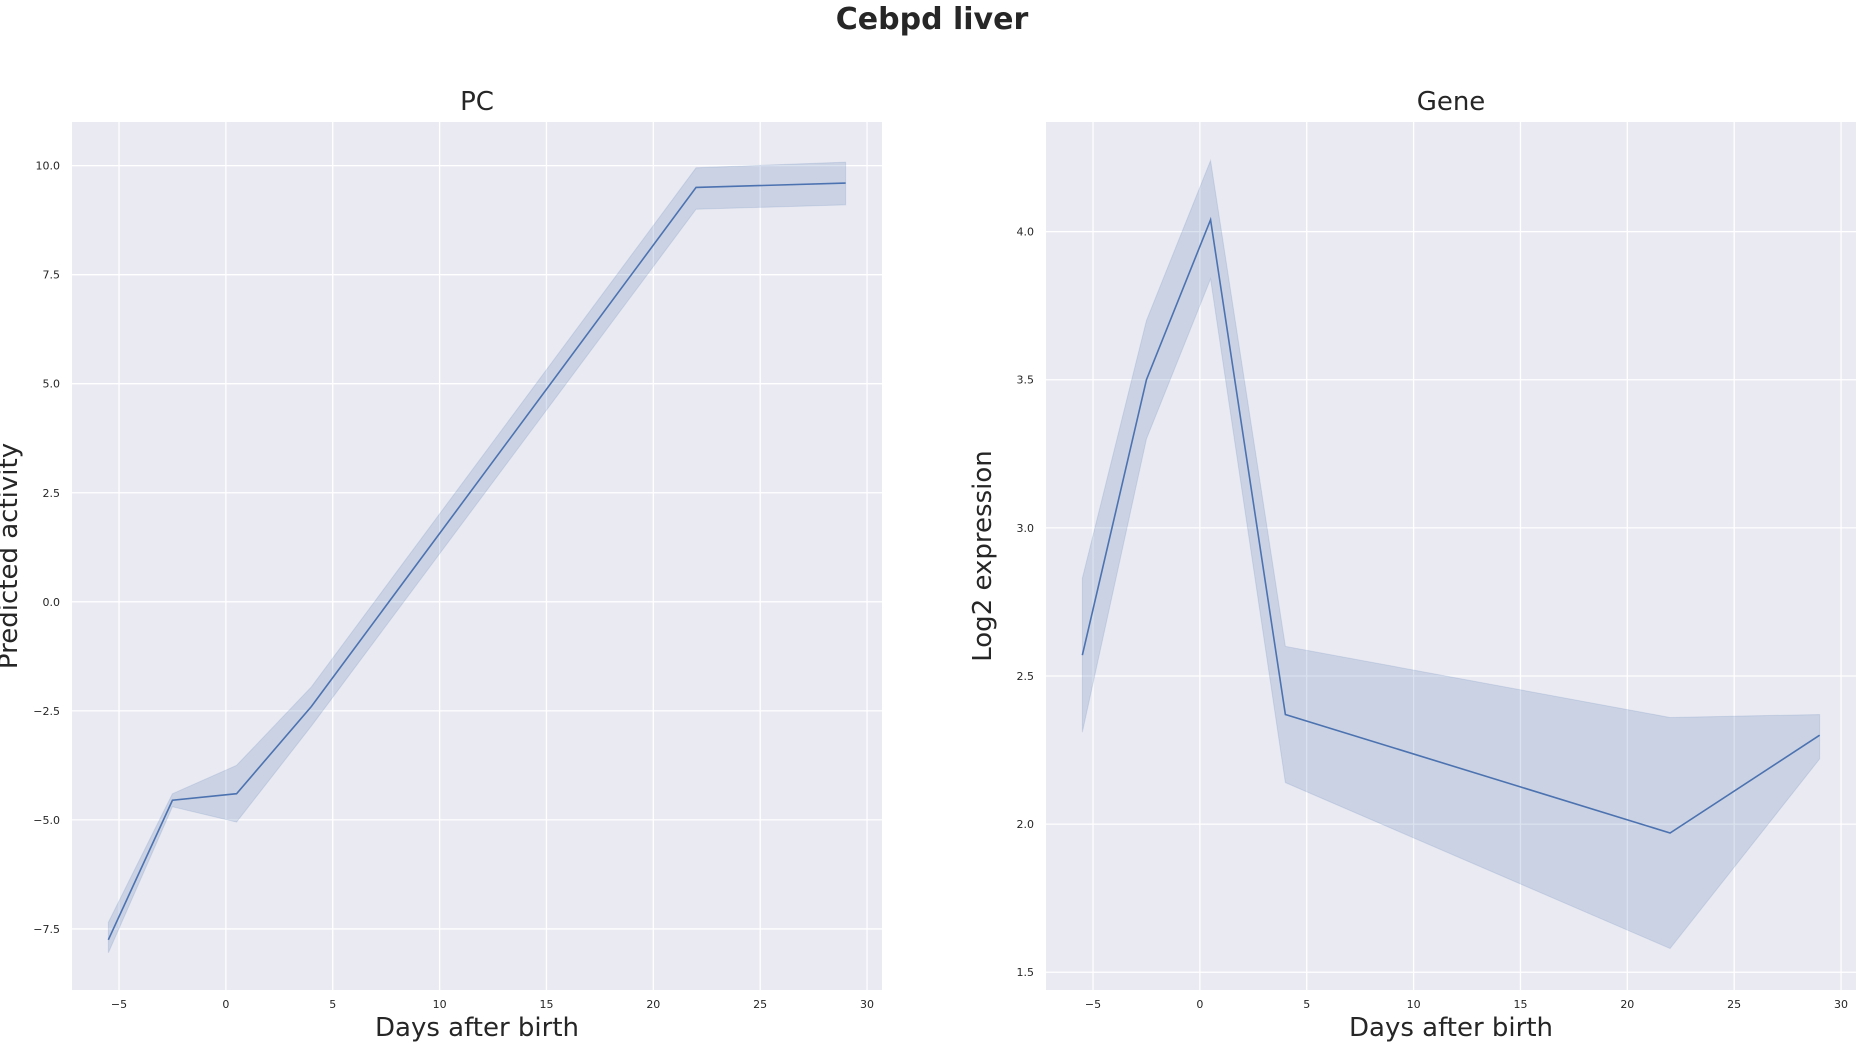 The image size is (1864, 1046). Describe the element at coordinates (1026, 380) in the screenshot. I see `y-tick-label: 3.5` at that location.